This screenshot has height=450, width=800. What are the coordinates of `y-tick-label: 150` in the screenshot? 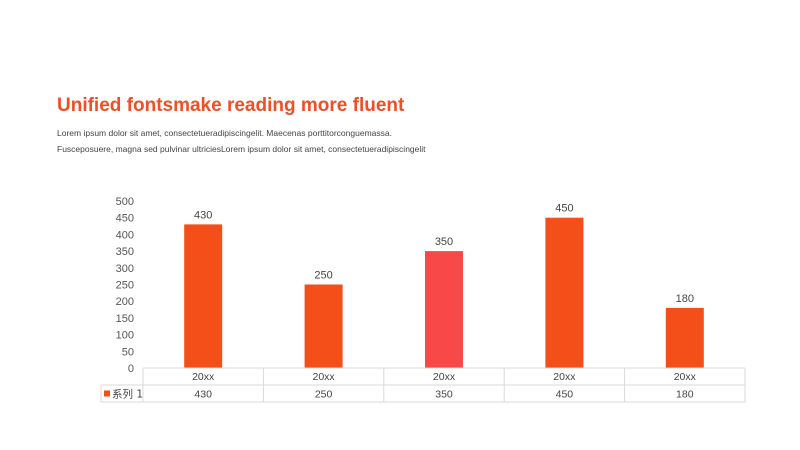 It's located at (125, 319).